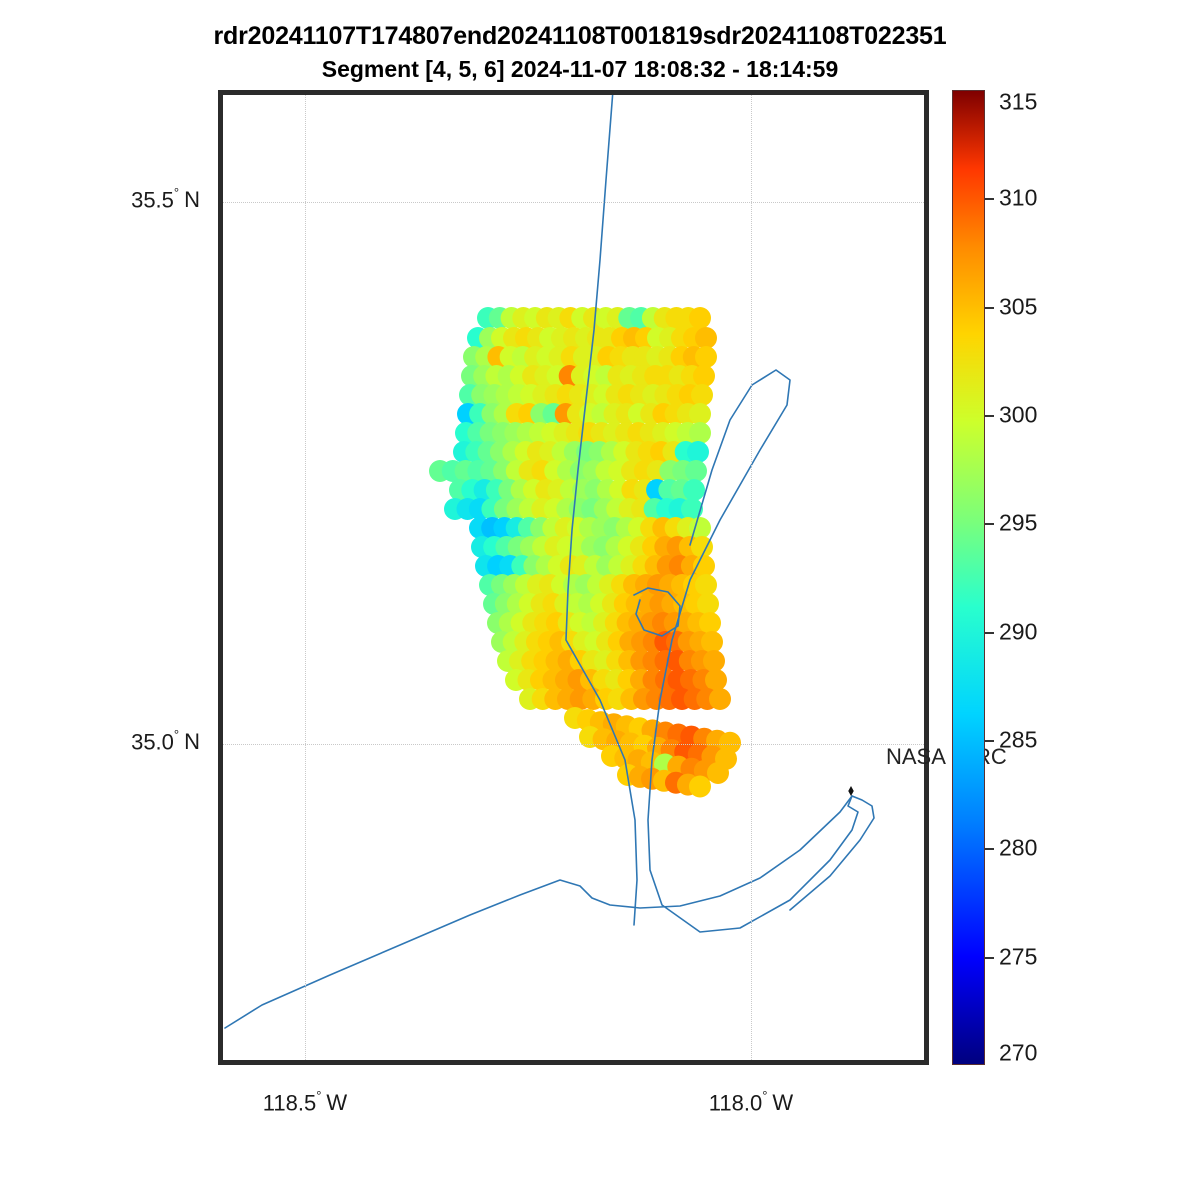 This screenshot has width=1200, height=1200. Describe the element at coordinates (1018, 101) in the screenshot. I see `colorbar-tick-label: 315` at that location.